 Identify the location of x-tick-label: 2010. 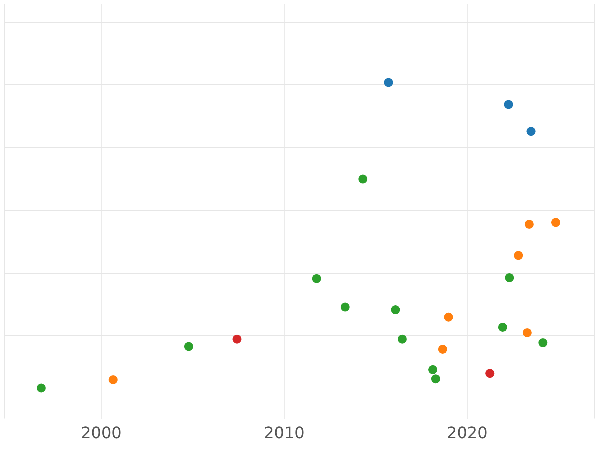
(284, 433).